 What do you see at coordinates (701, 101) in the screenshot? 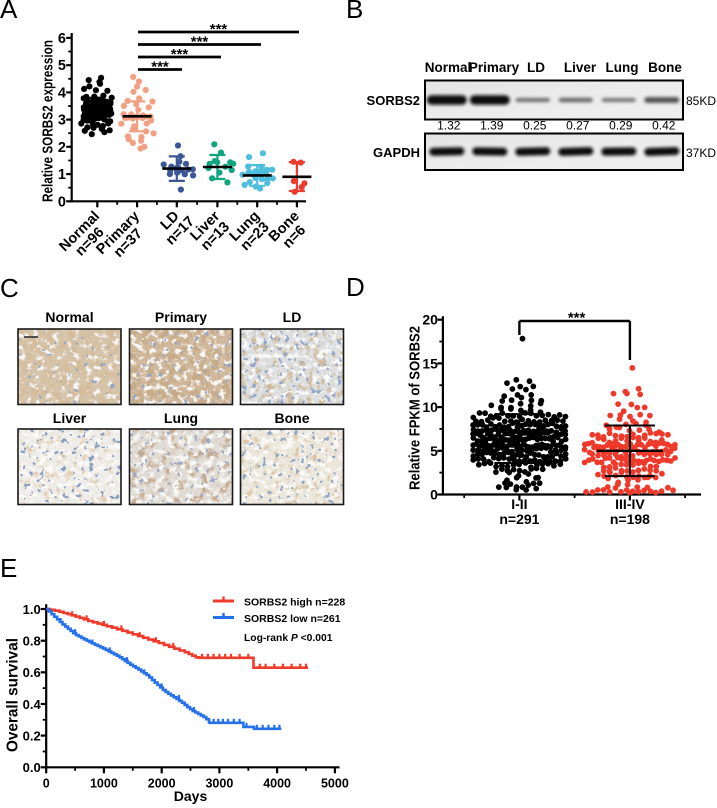
I see `svg-text: 85KD` at bounding box center [701, 101].